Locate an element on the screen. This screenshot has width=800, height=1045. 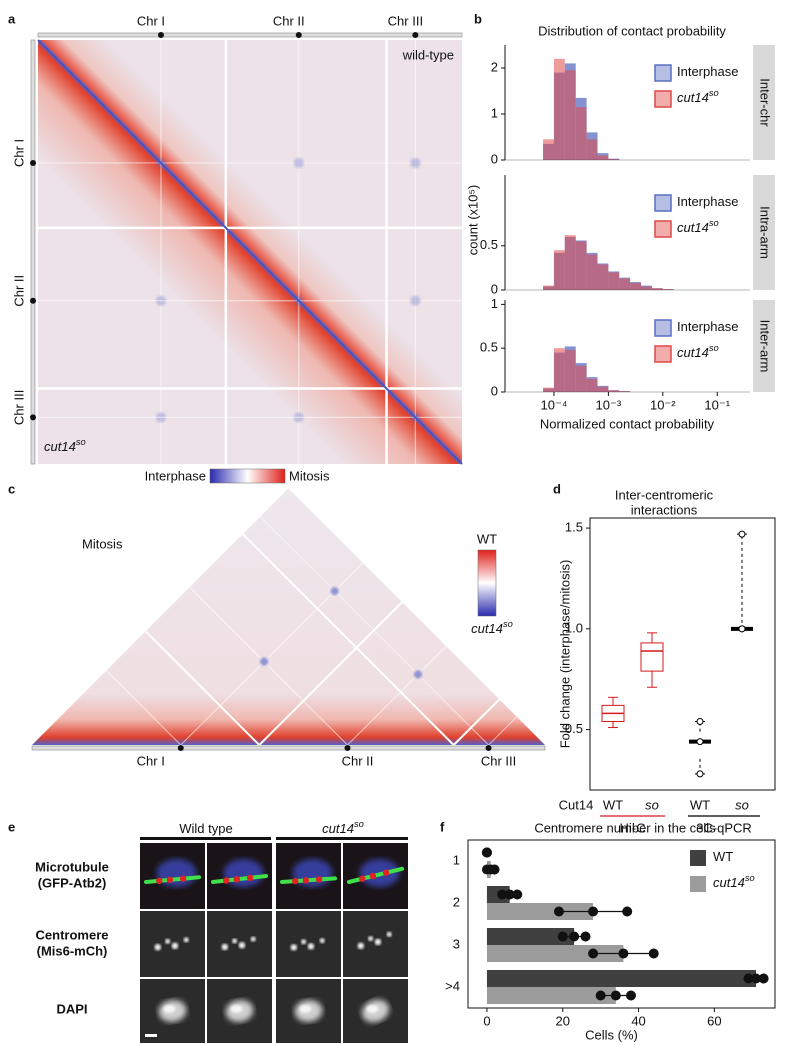
x-tick-label: WT is located at coordinates (613, 804).